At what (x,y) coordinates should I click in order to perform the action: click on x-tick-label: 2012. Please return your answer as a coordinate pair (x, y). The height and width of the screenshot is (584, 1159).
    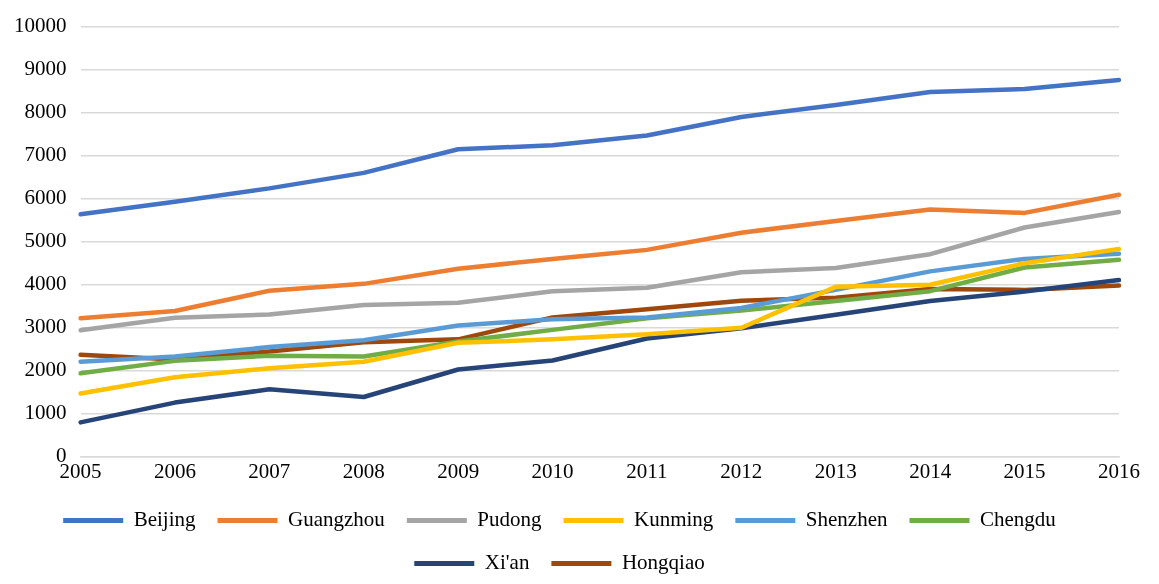
    Looking at the image, I should click on (741, 470).